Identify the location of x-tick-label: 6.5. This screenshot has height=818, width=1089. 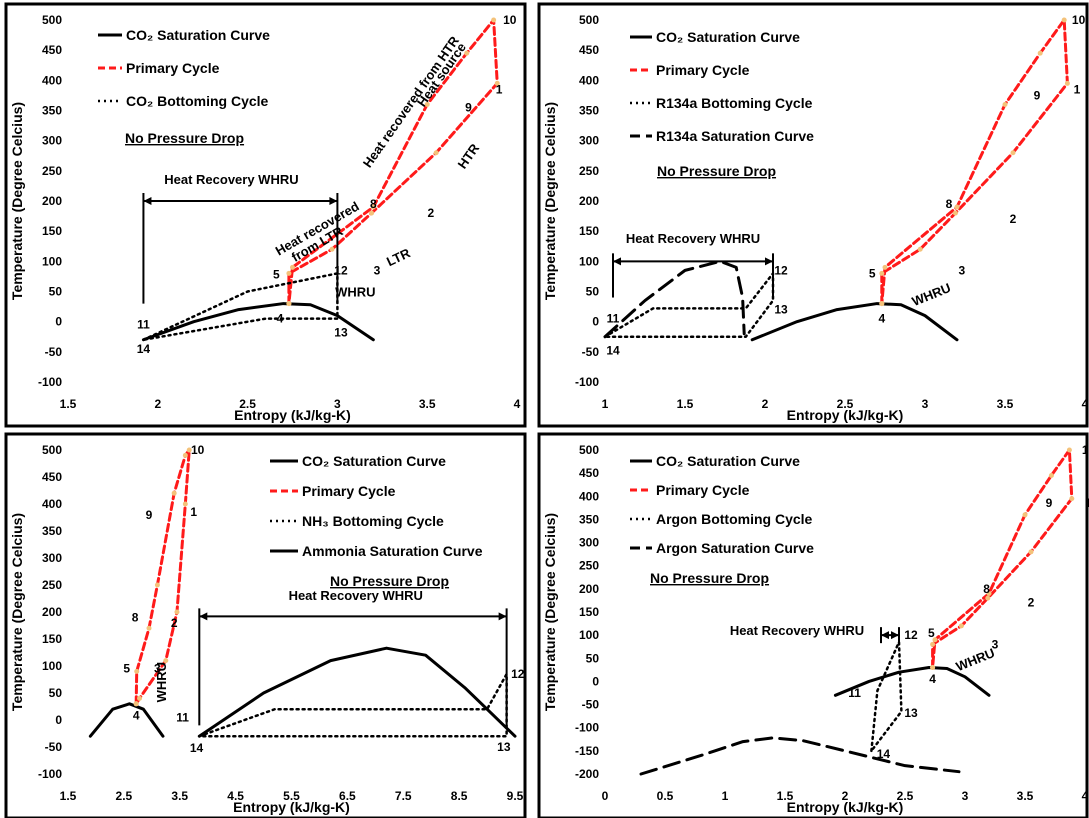
(347, 796).